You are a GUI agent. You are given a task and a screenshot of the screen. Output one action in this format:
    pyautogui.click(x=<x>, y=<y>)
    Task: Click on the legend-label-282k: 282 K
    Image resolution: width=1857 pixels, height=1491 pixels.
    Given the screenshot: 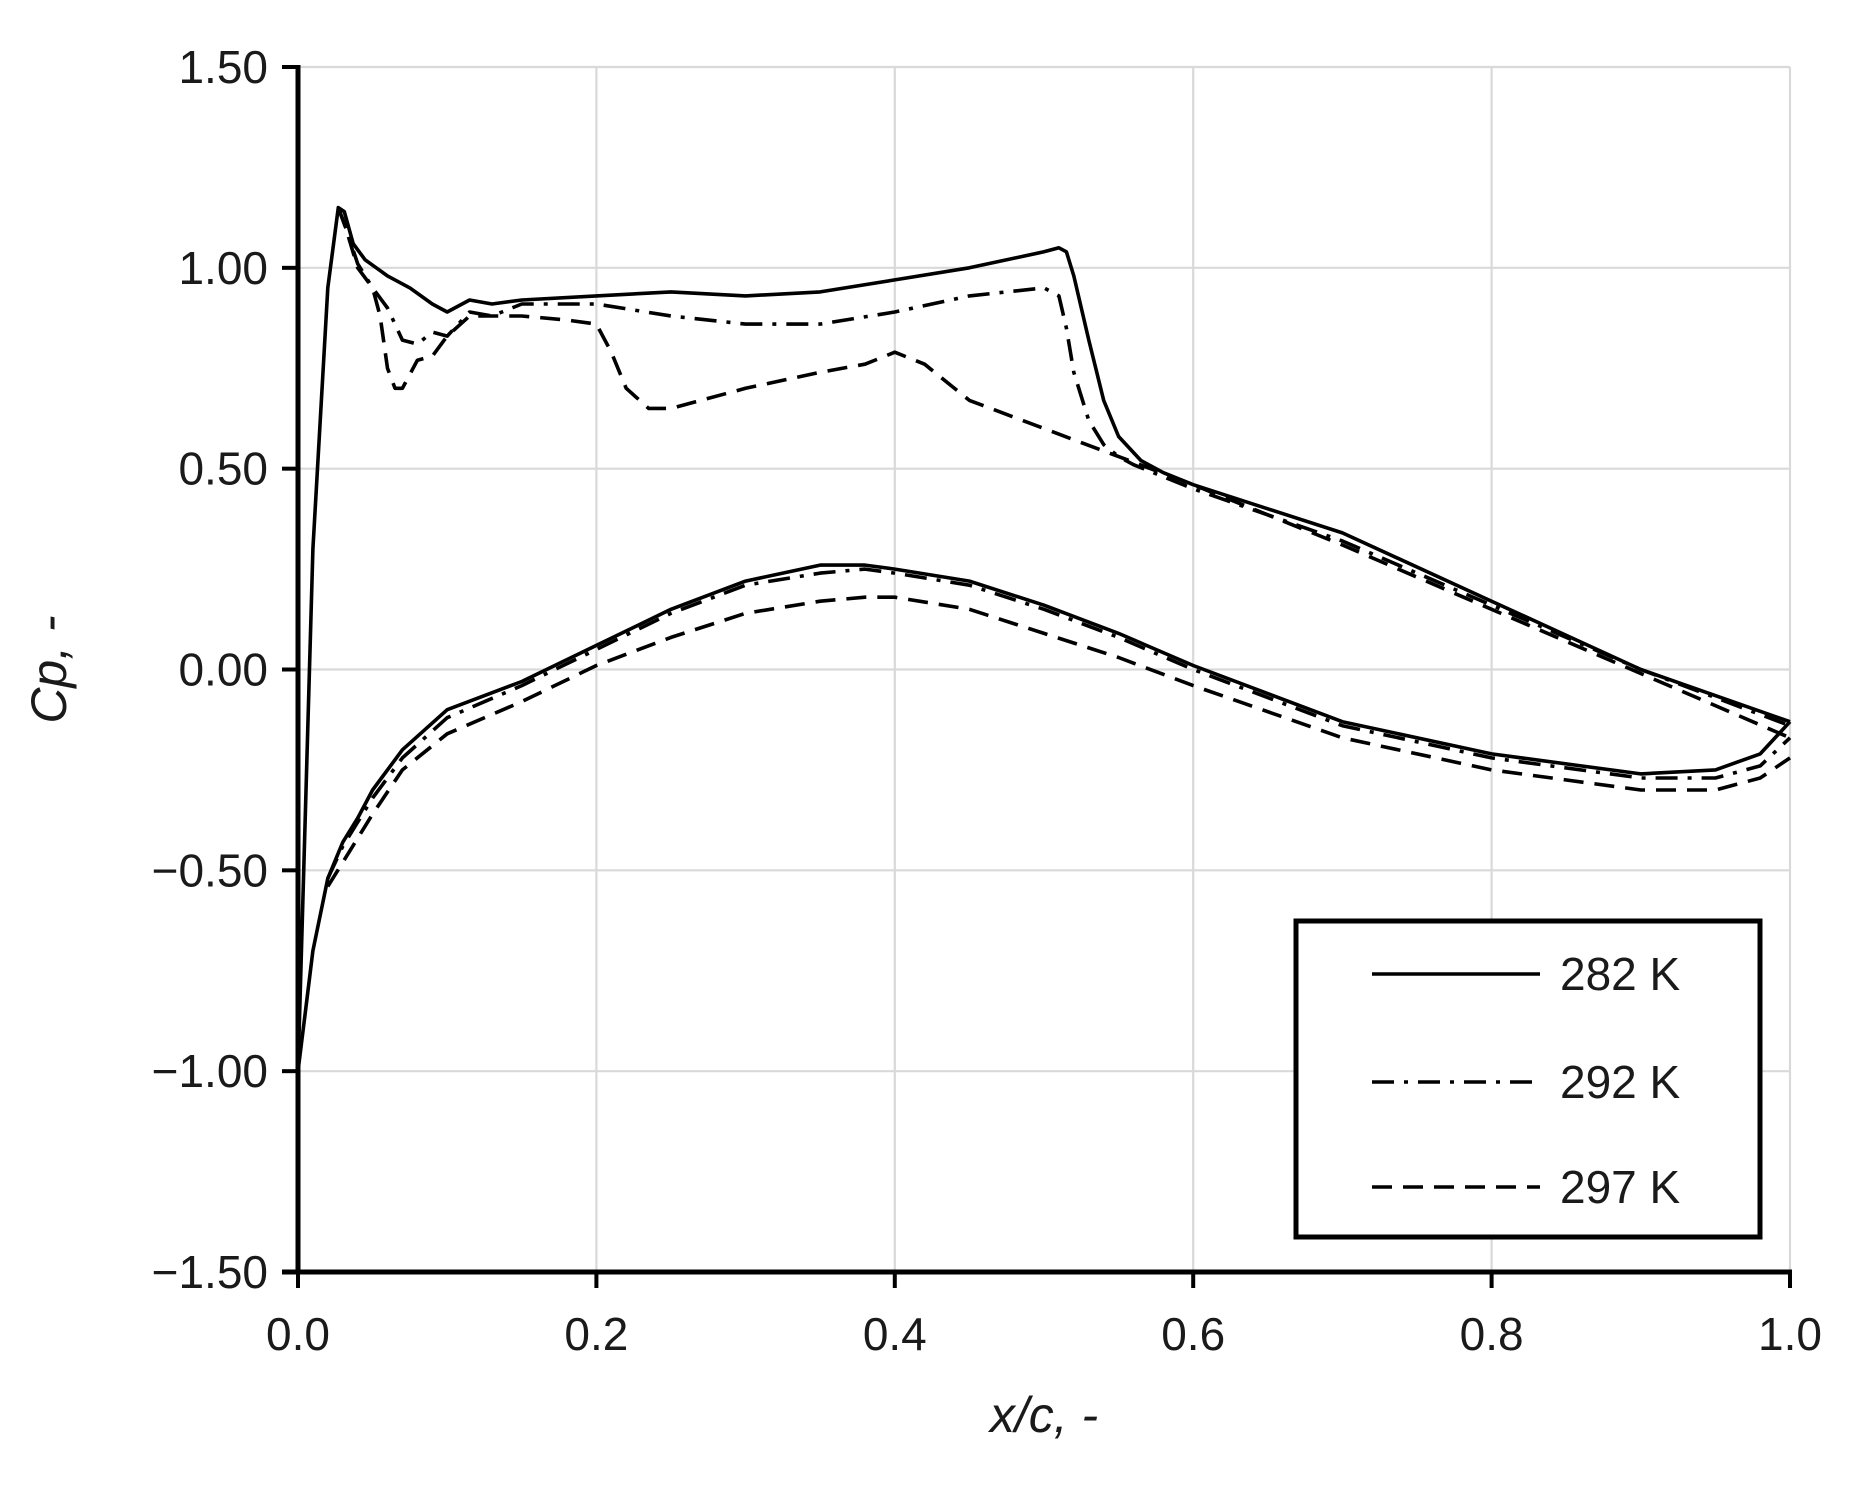 What is the action you would take?
    pyautogui.click(x=1620, y=974)
    